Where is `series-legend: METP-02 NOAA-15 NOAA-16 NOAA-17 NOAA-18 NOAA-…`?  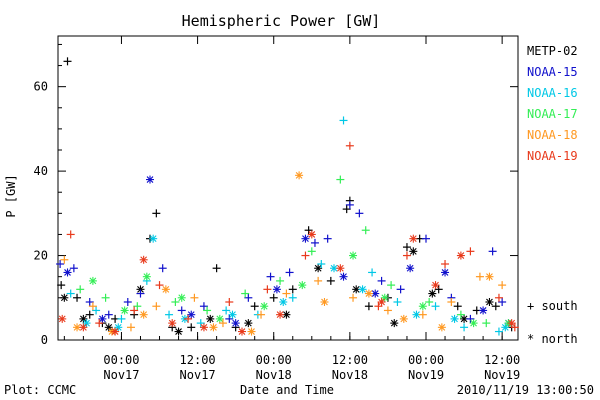
series-legend: METP-02 NOAA-15 NOAA-16 NOAA-17 NOAA-18 NOAA-… is located at coordinates (552, 103).